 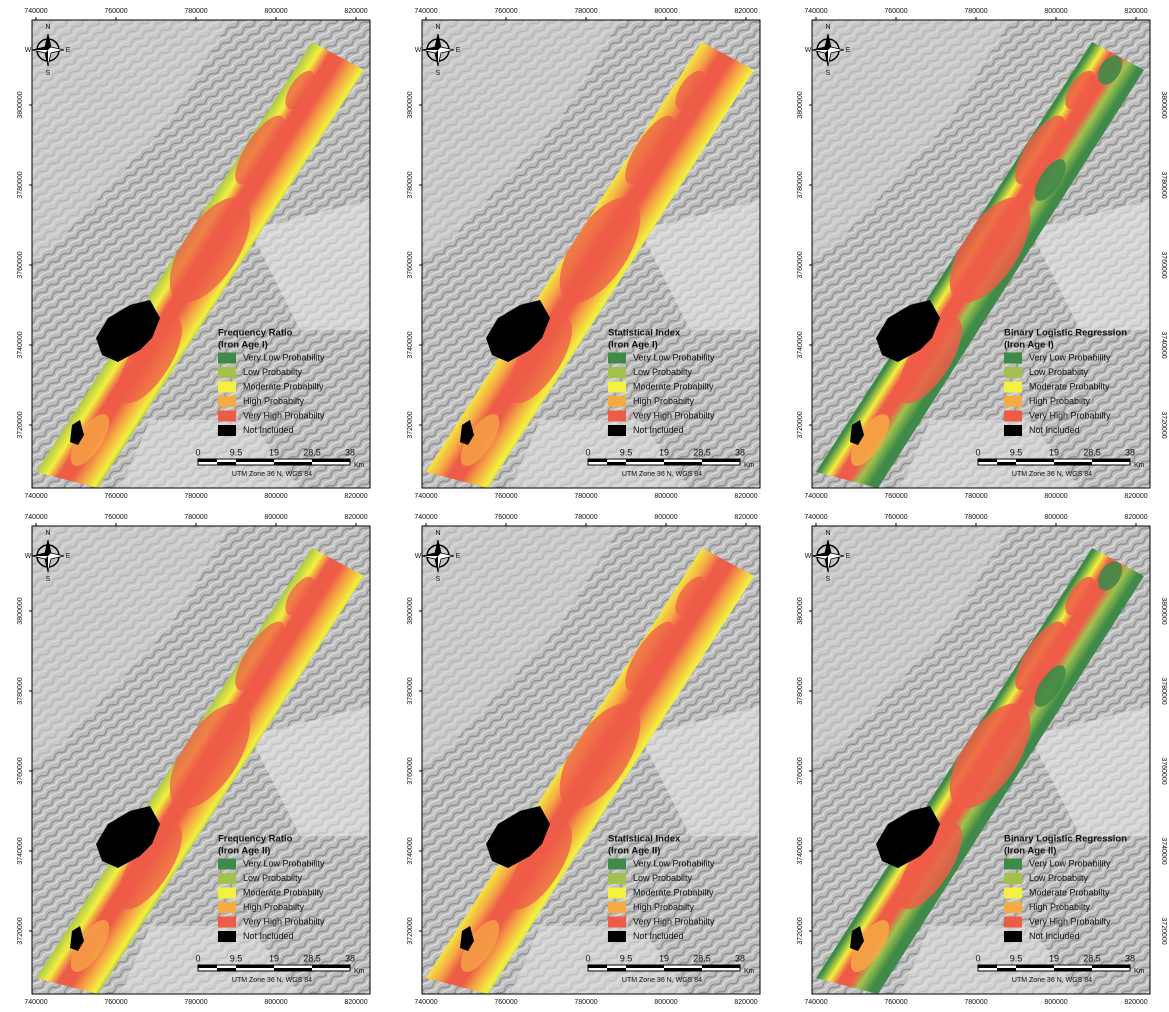 What do you see at coordinates (255, 839) in the screenshot?
I see `legend-title: Frequency Ratio` at bounding box center [255, 839].